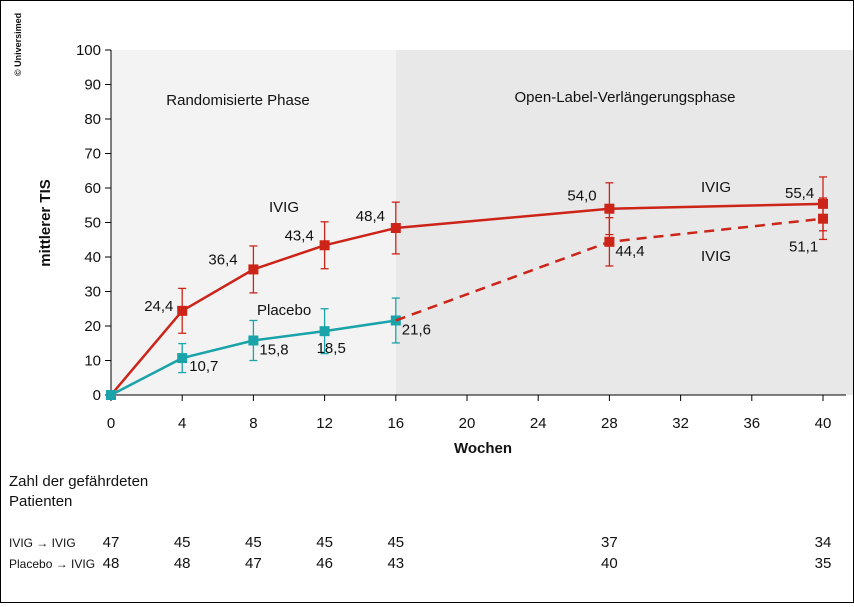 This screenshot has width=854, height=607. What do you see at coordinates (395, 423) in the screenshot?
I see `x-tick-label: 16` at bounding box center [395, 423].